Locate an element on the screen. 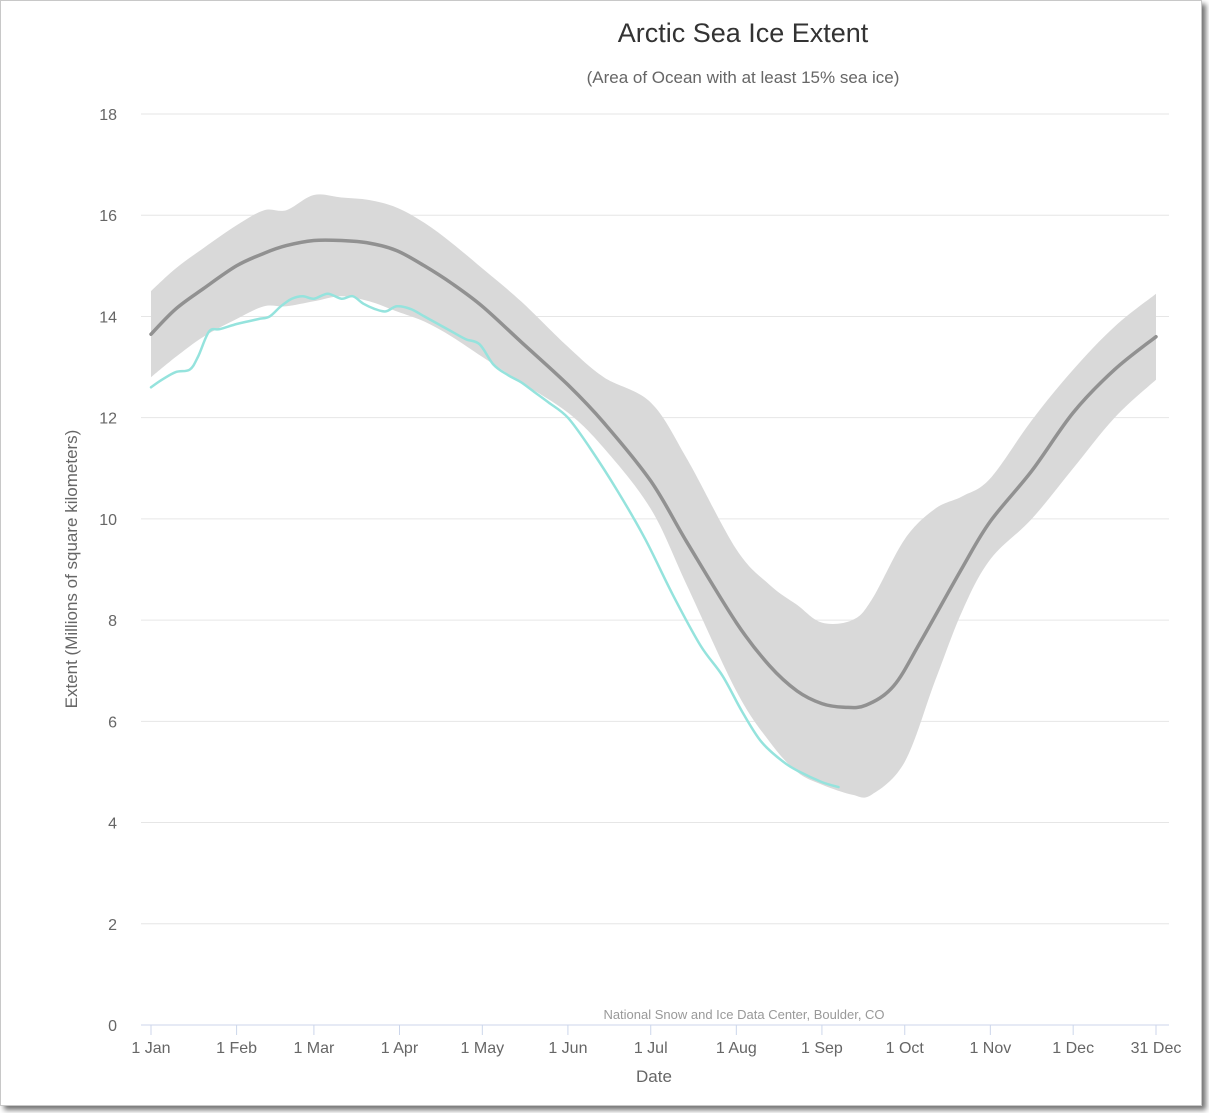 This screenshot has width=1209, height=1113. x-tick-label: 1 Jun is located at coordinates (567, 1048).